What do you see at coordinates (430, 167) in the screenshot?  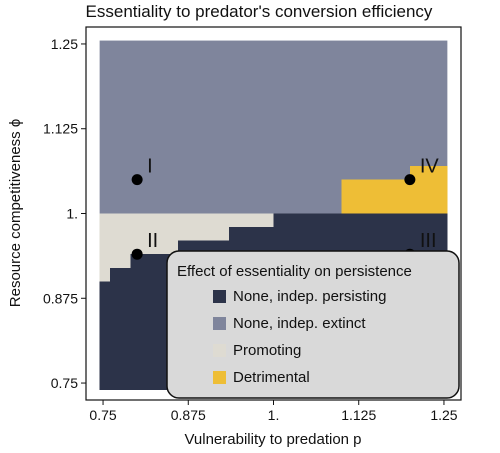 I see `point-label-IV: IV` at bounding box center [430, 167].